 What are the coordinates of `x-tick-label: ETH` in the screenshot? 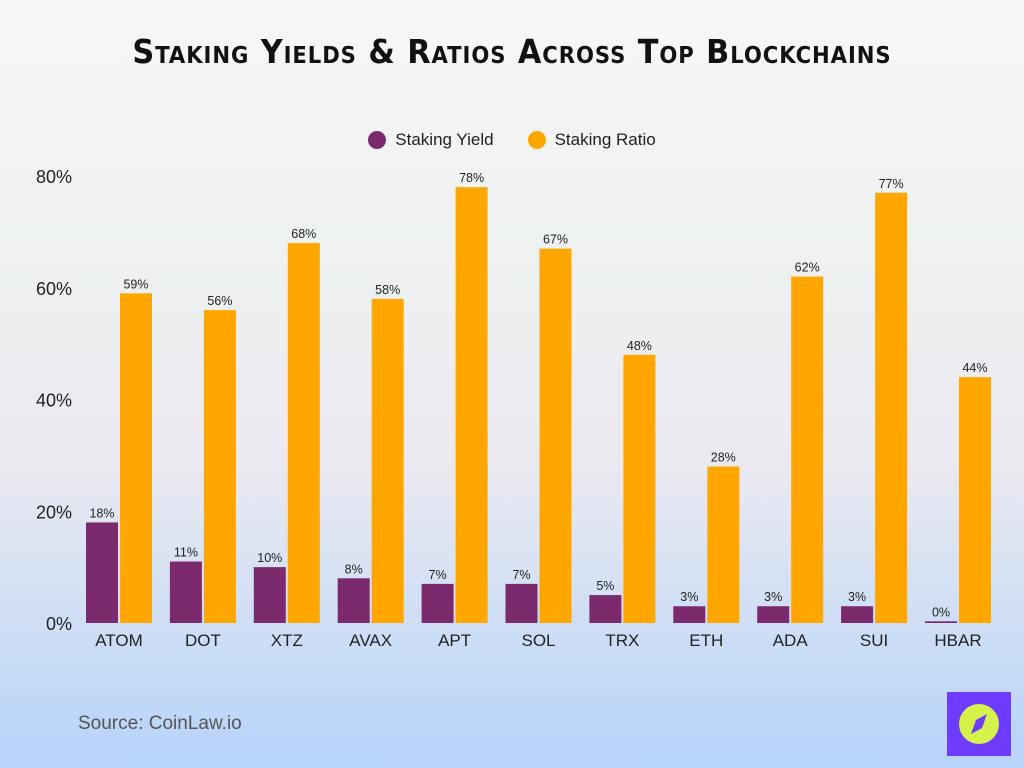 It's located at (706, 640).